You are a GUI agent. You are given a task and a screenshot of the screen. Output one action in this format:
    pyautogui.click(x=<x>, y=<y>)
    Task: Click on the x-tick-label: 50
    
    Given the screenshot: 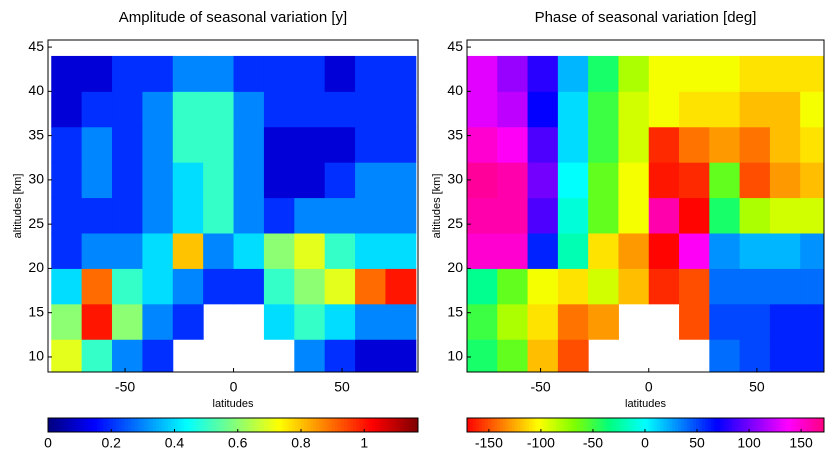 What is the action you would take?
    pyautogui.click(x=757, y=387)
    